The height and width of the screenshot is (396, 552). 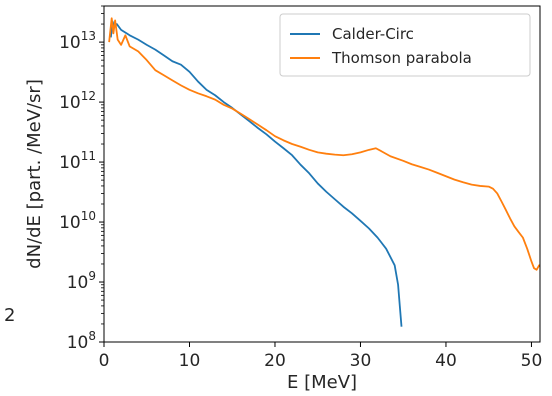 What do you see at coordinates (532, 361) in the screenshot?
I see `x-tick-label: 50` at bounding box center [532, 361].